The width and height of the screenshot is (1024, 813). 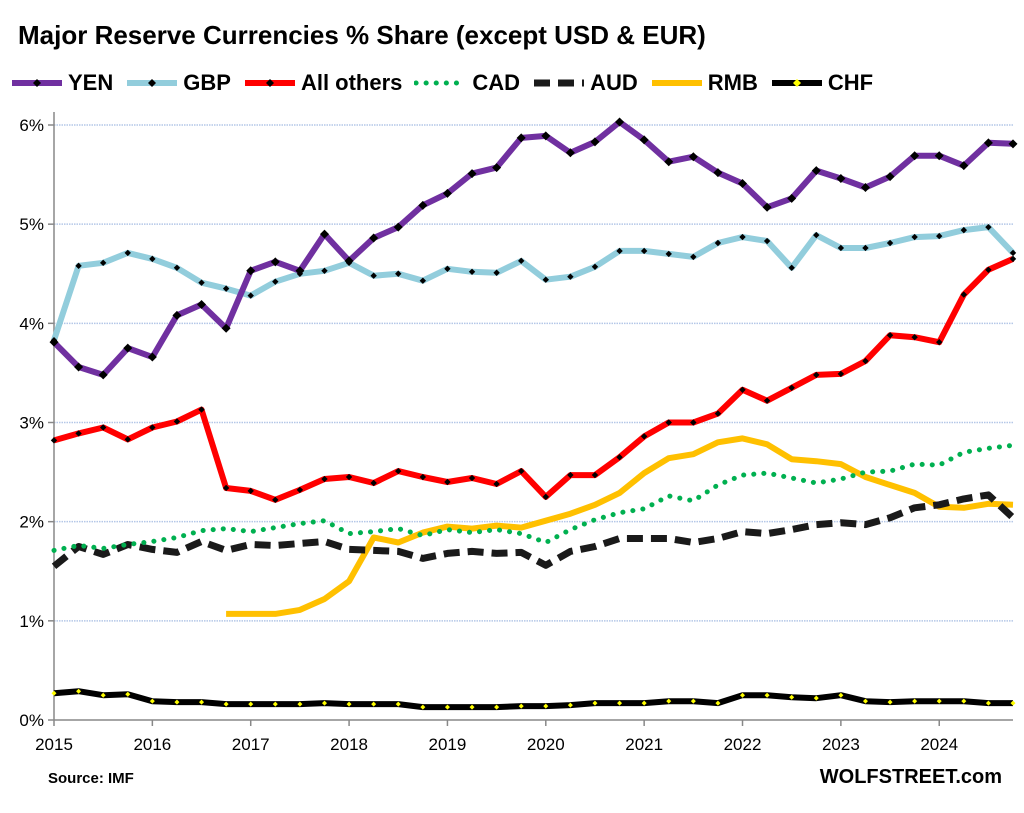 I want to click on y-tick-label: 5%, so click(x=31, y=224).